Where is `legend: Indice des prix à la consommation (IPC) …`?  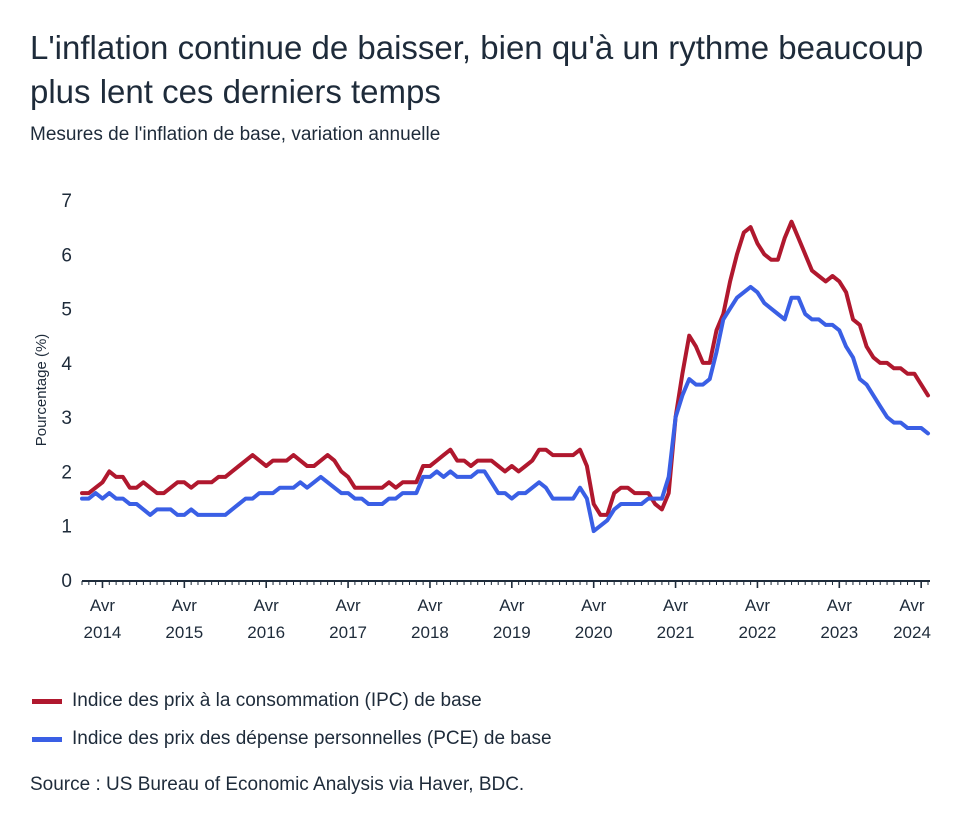
legend: Indice des prix à la consommation (IPC) … is located at coordinates (292, 720).